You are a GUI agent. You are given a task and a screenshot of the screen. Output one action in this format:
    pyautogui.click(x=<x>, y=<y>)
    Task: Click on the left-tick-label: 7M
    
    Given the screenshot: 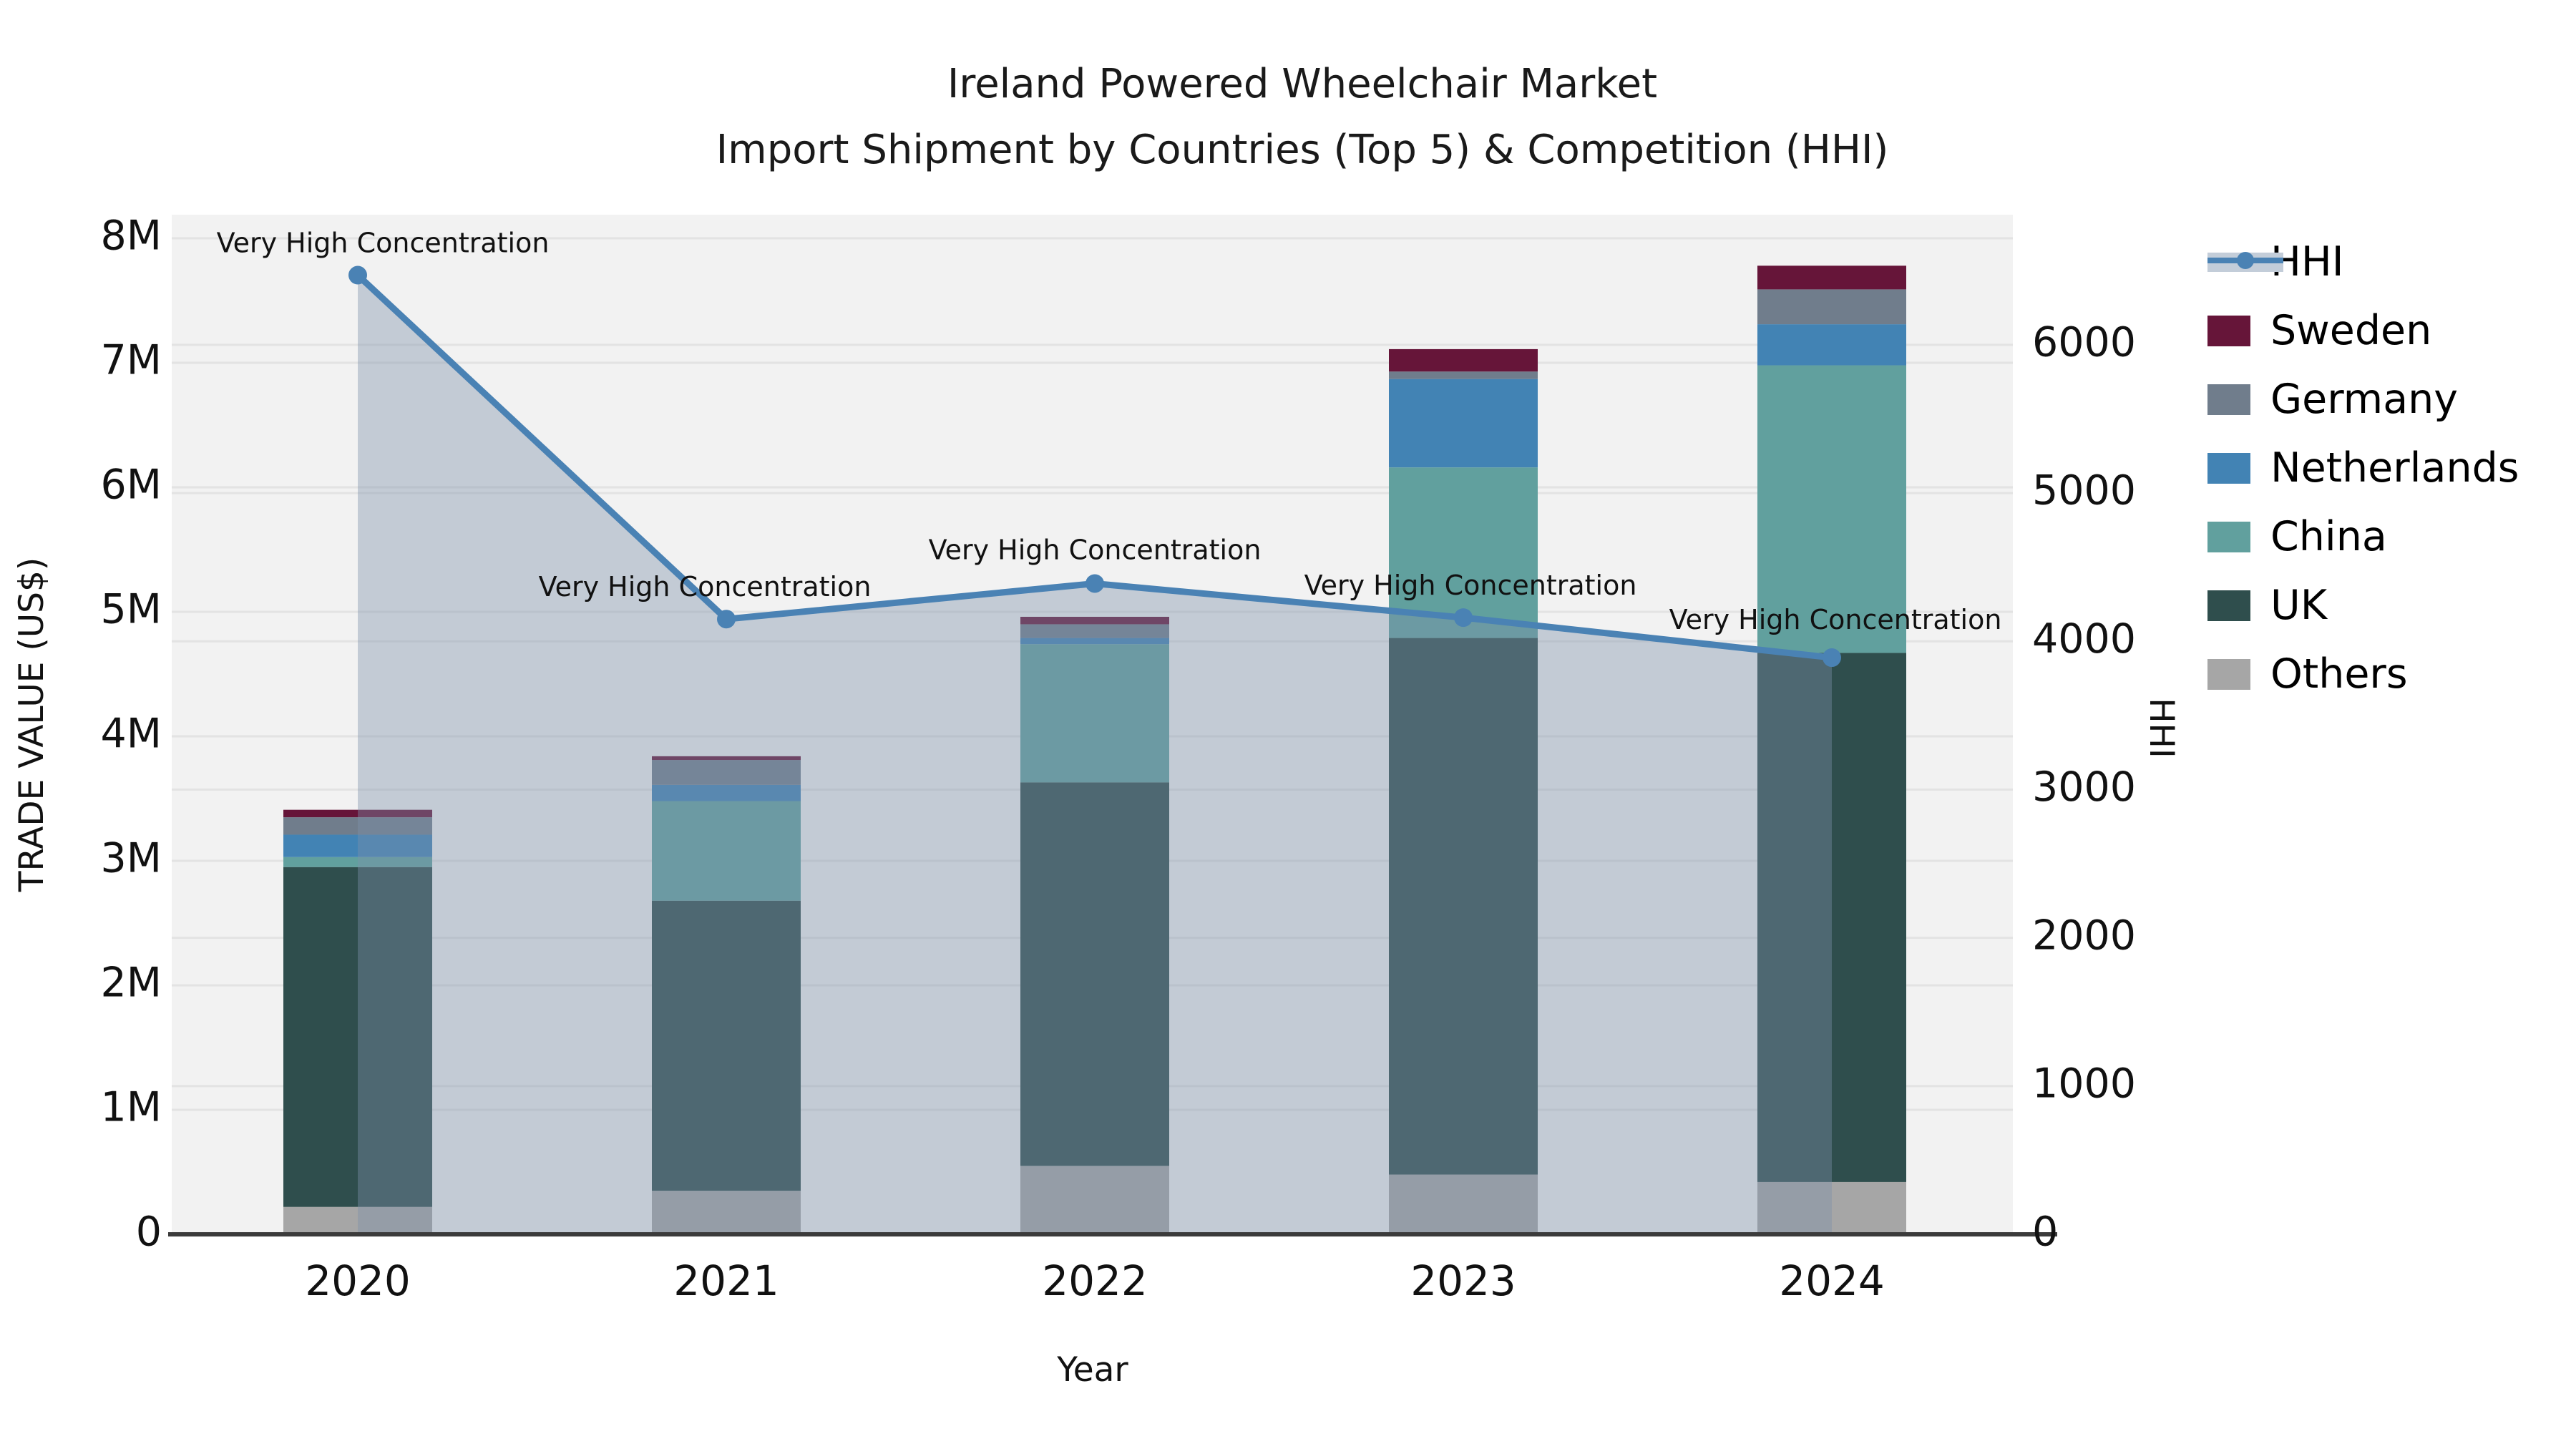 What is the action you would take?
    pyautogui.click(x=131, y=360)
    